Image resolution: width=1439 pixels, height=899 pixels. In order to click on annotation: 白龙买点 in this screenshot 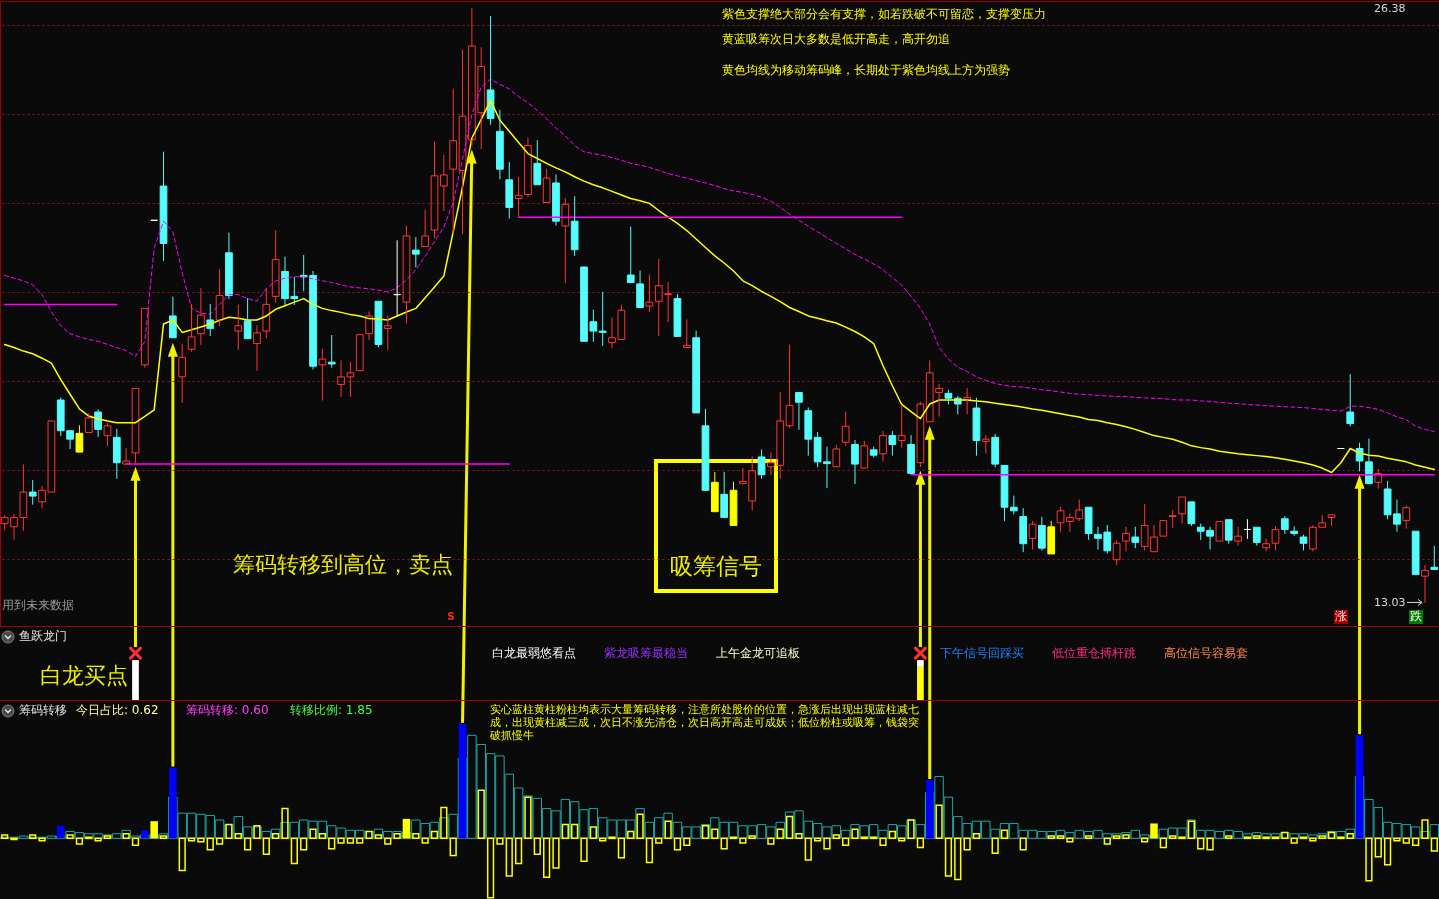, I will do `click(84, 676)`.